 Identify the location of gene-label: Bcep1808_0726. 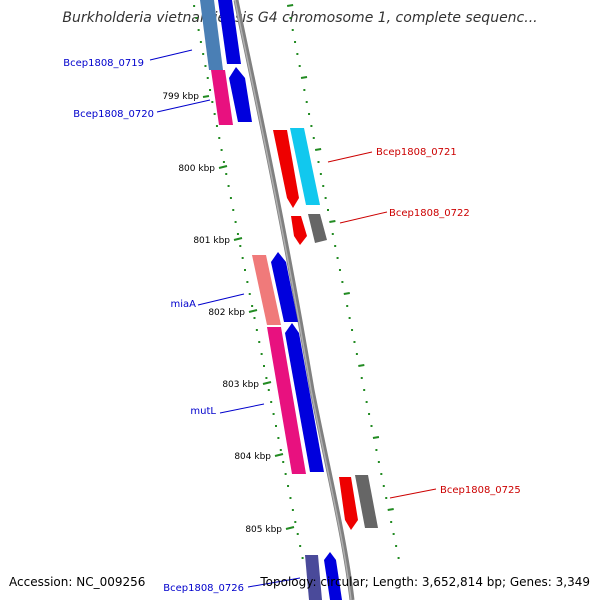
(203, 588).